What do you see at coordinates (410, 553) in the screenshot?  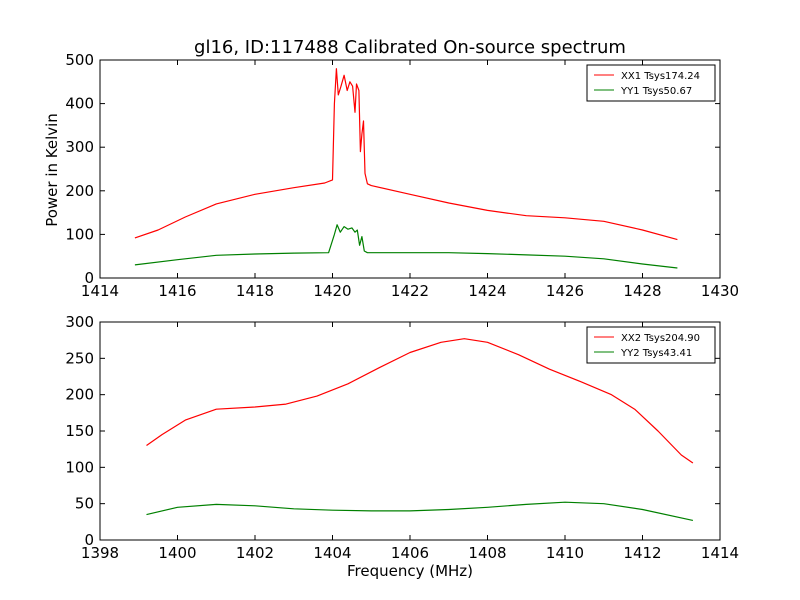 I see `x-tick-label: 1406` at bounding box center [410, 553].